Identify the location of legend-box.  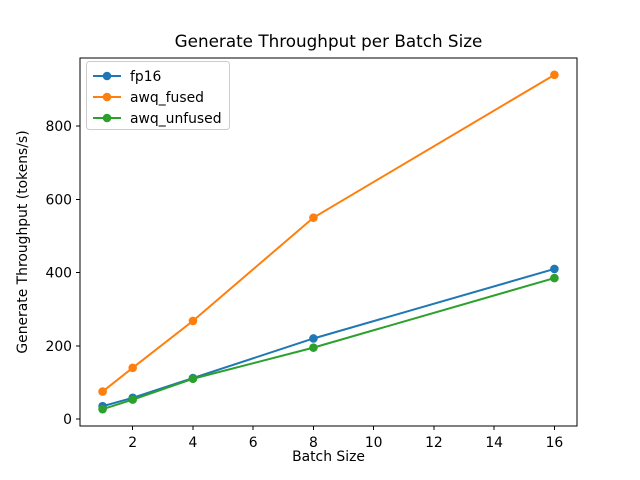
(158, 95).